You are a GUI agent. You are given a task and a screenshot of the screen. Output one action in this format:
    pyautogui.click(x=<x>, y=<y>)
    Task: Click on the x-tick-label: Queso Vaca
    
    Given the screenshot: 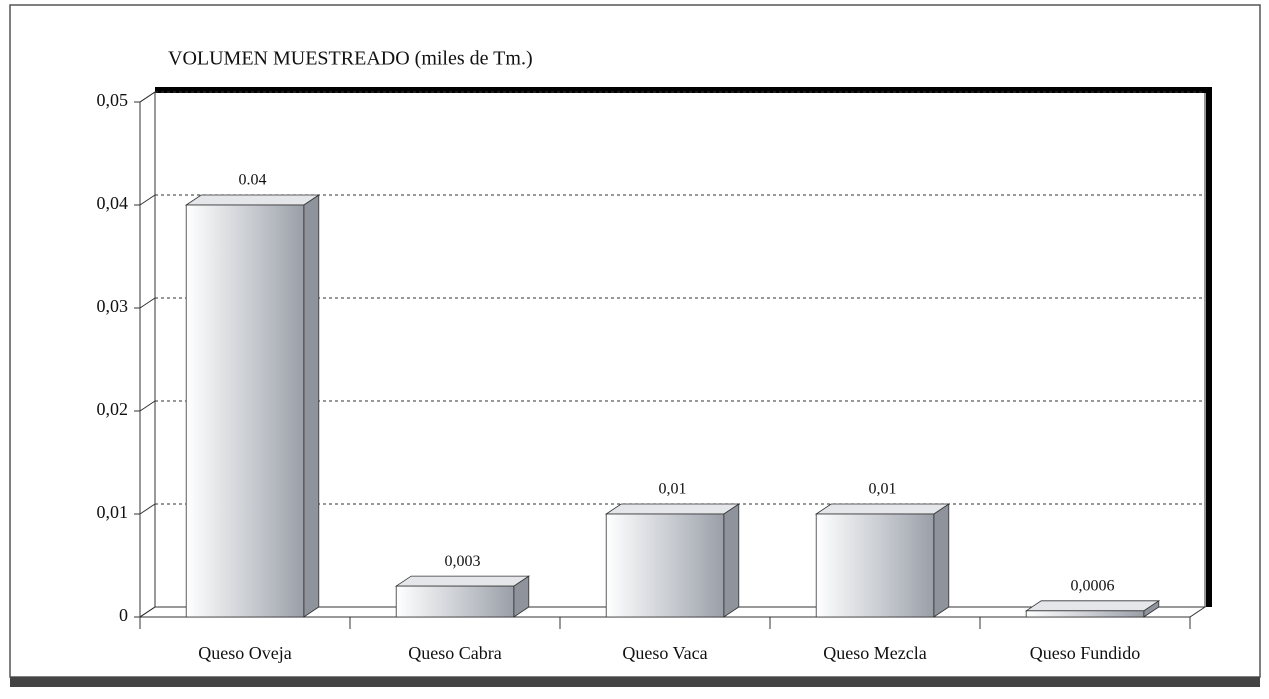 What is the action you would take?
    pyautogui.click(x=664, y=653)
    